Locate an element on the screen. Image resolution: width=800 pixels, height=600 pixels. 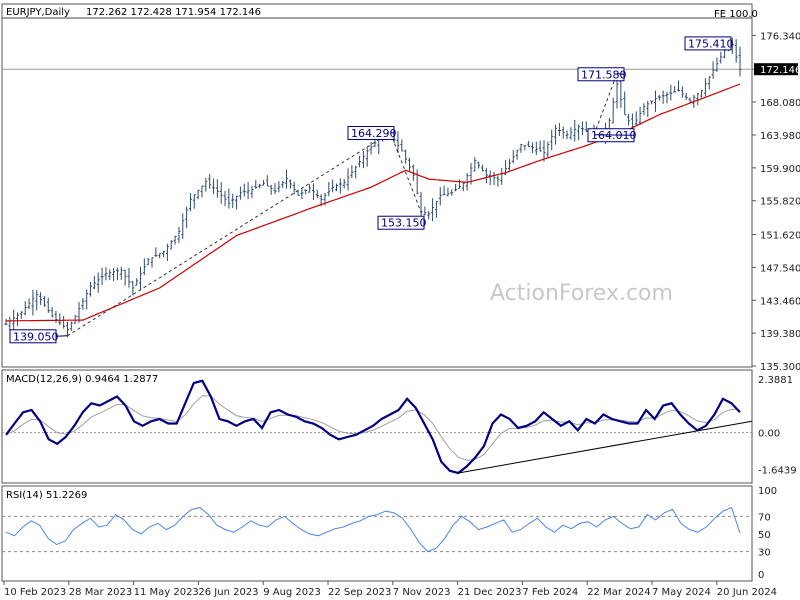
fe-label: FE 100.0 is located at coordinates (736, 14).